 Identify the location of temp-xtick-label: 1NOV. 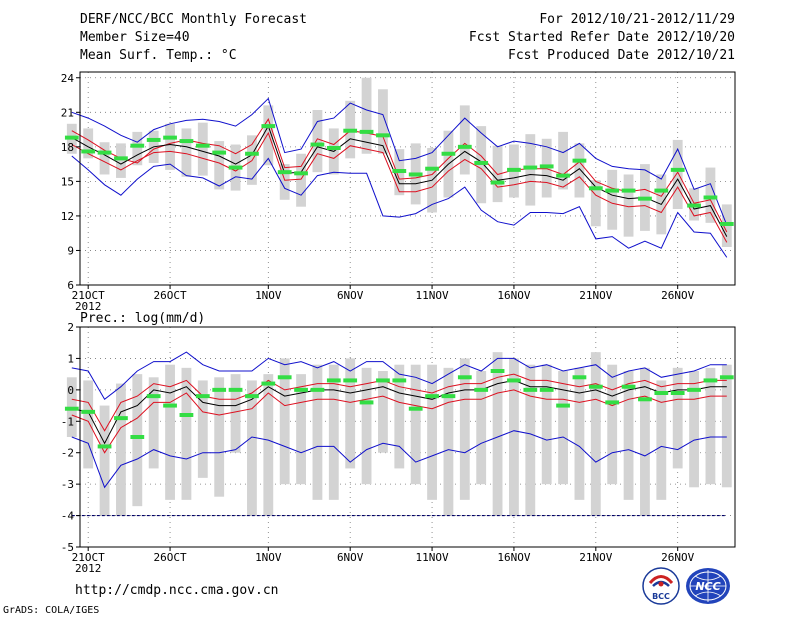
(268, 295).